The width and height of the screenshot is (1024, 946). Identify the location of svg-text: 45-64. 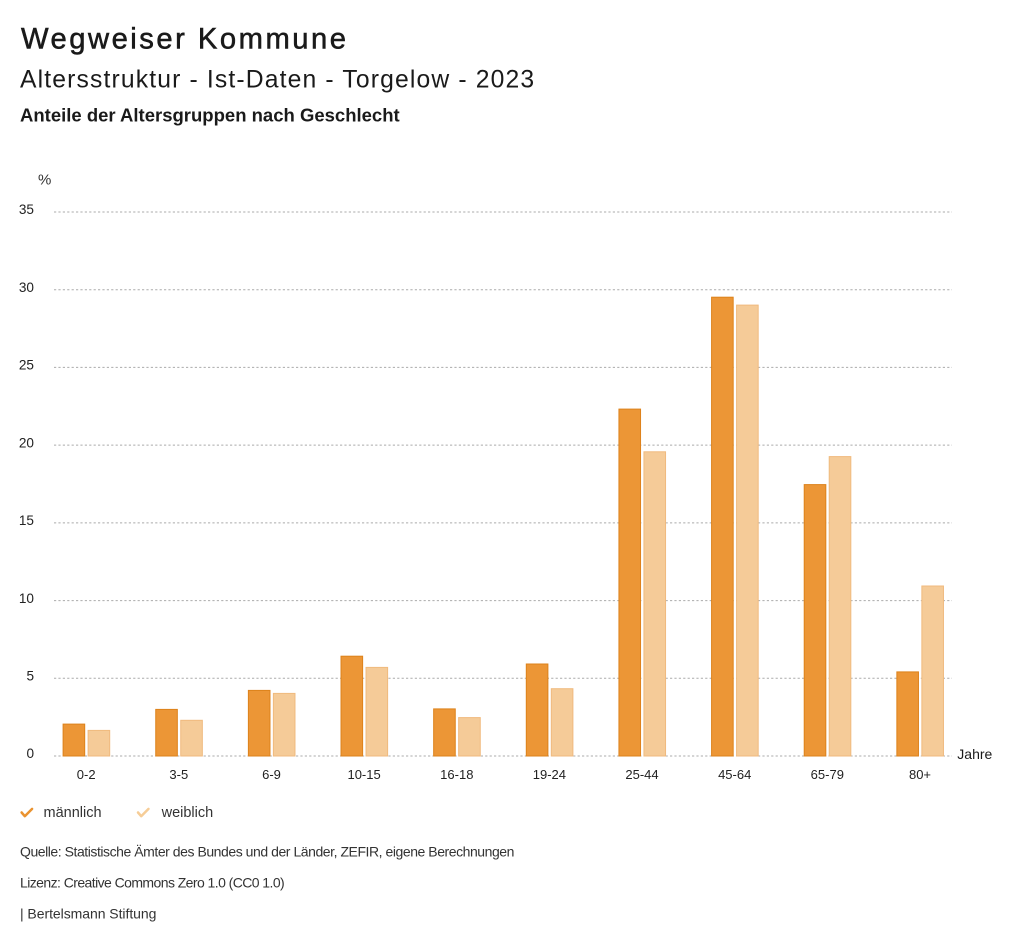
(734, 774).